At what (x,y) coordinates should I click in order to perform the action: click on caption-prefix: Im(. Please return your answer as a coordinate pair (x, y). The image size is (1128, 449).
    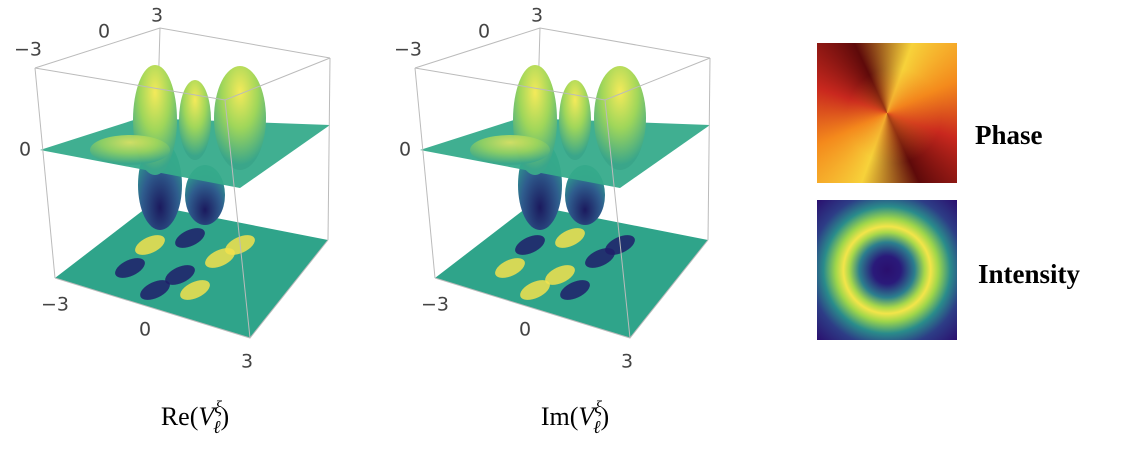
    Looking at the image, I should click on (560, 416).